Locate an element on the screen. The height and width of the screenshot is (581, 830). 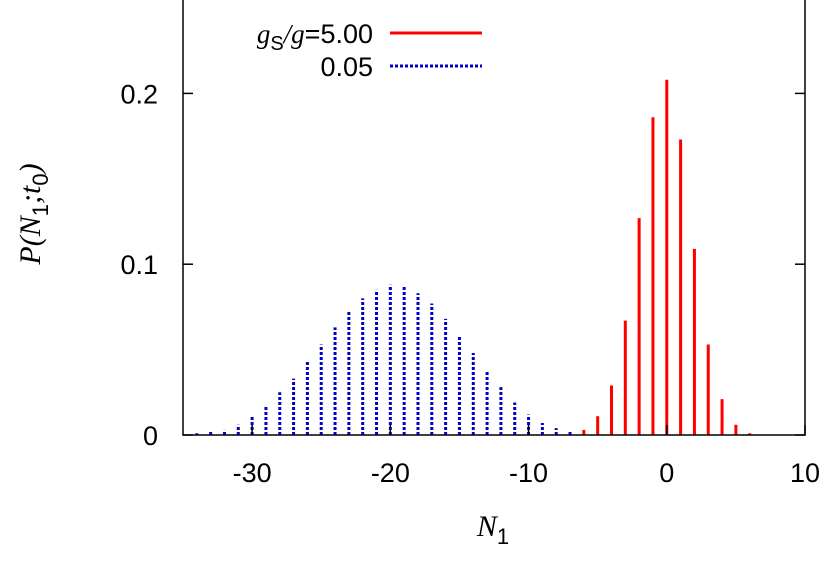
y-axis-title-sub2: 0 is located at coordinates (40, 179).